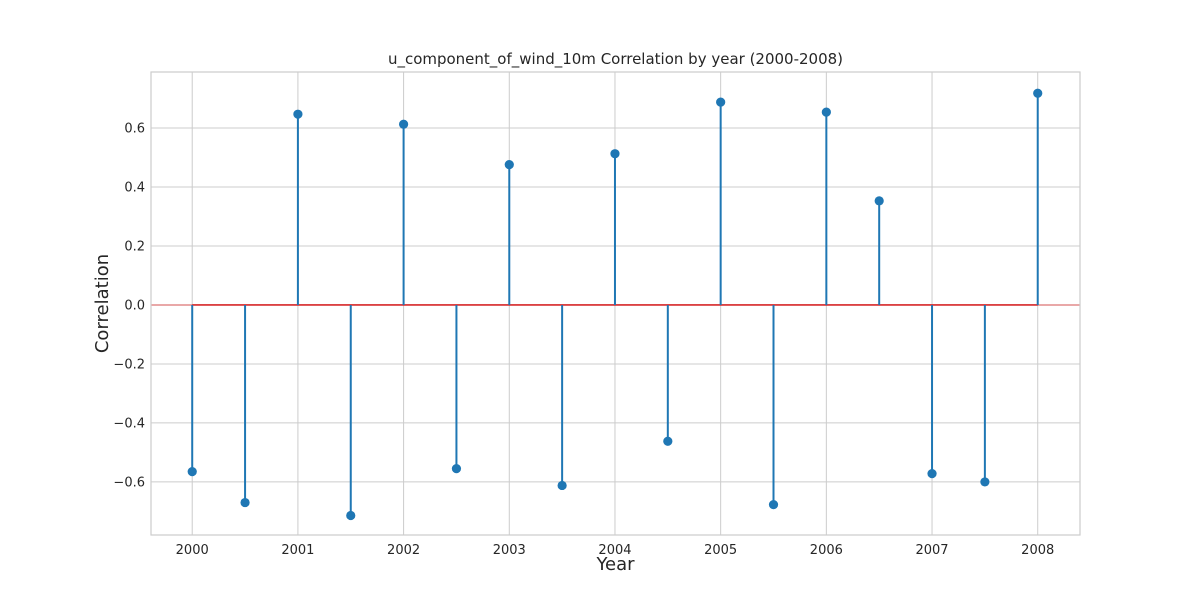  Describe the element at coordinates (129, 482) in the screenshot. I see `y-tick-label: −0.6` at that location.